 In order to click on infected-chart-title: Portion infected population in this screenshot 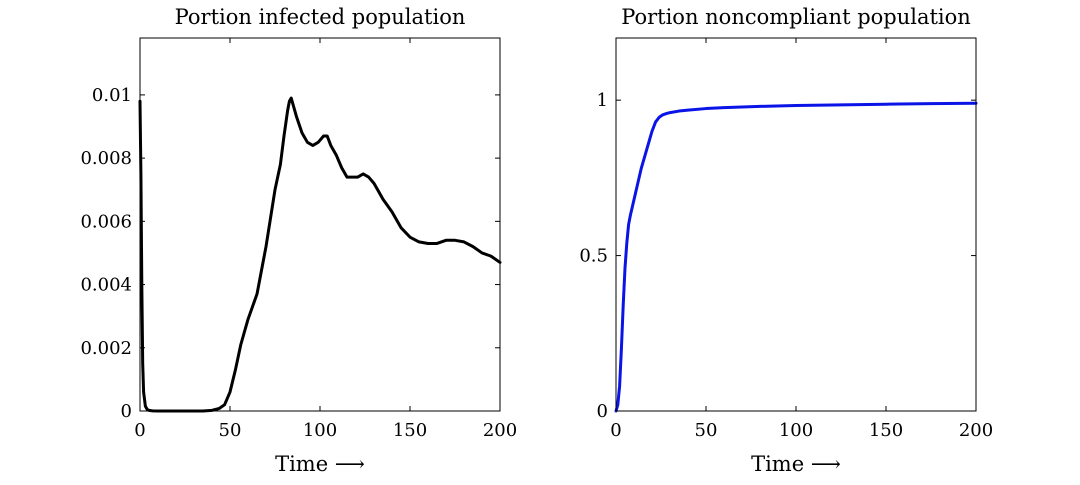, I will do `click(320, 17)`.